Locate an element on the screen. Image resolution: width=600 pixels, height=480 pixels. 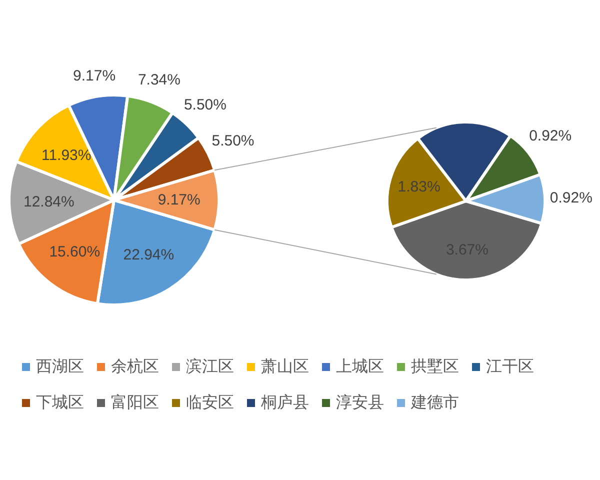
legend-label: 江干区 is located at coordinates (510, 367).